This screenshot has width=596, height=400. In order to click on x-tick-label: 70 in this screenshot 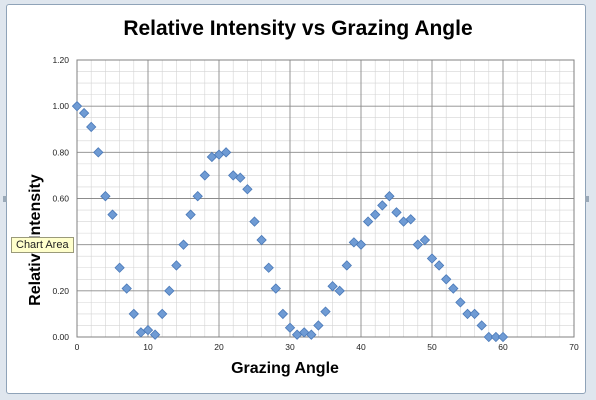, I will do `click(574, 347)`.